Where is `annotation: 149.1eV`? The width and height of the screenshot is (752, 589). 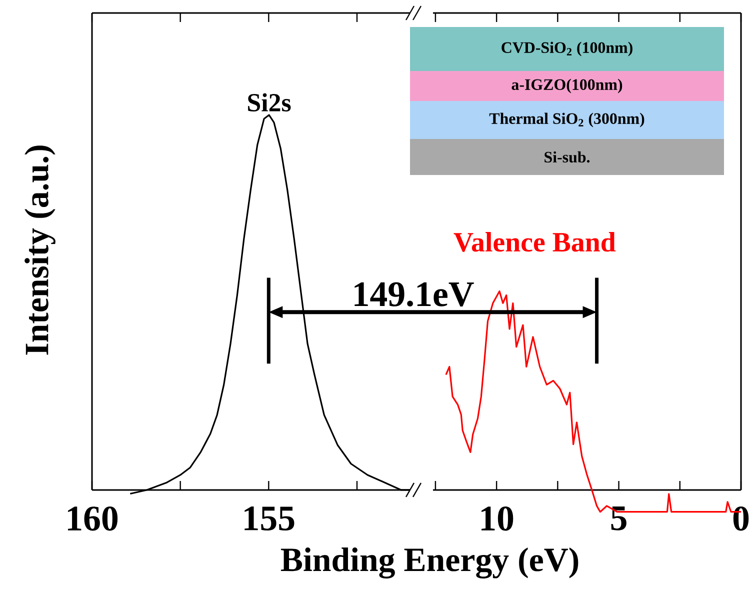
annotation: 149.1eV is located at coordinates (414, 294).